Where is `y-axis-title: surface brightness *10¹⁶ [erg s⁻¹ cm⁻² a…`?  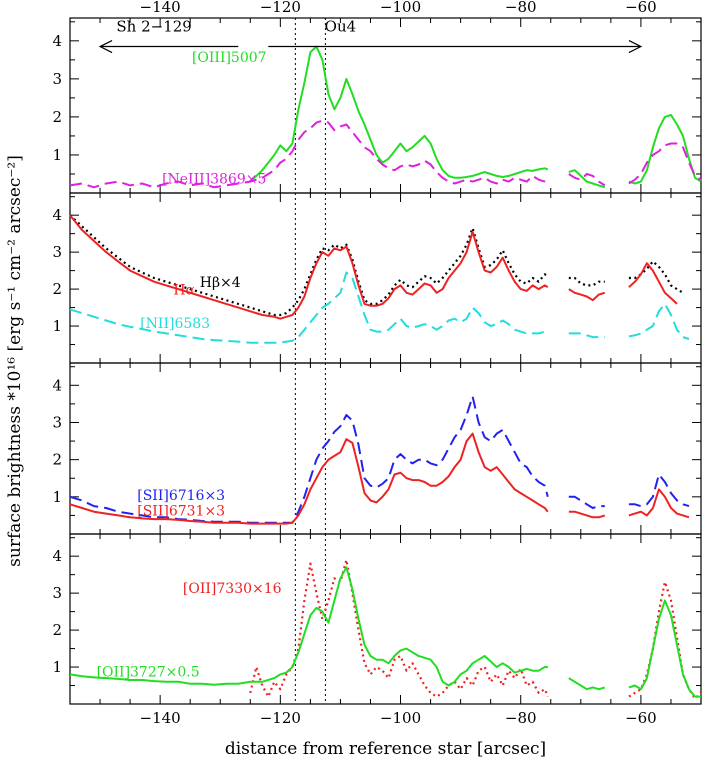 y-axis-title: surface brightness *10¹⁶ [erg s⁻¹ cm⁻² a… is located at coordinates (15, 361).